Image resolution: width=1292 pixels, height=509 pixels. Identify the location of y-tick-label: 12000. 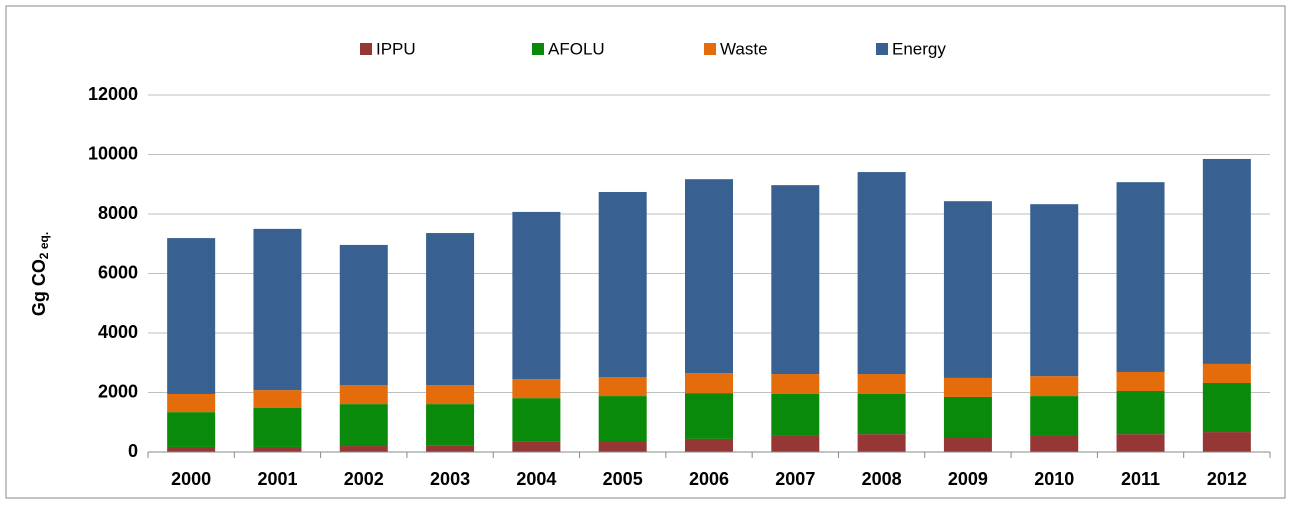
(113, 94).